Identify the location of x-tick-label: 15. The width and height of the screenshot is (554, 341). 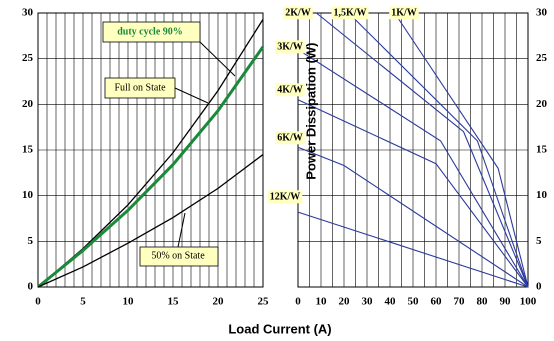
(174, 302).